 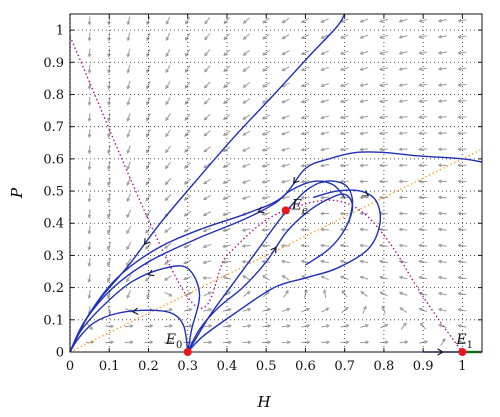 I want to click on equilibrium-label: Ee, so click(x=299, y=206).